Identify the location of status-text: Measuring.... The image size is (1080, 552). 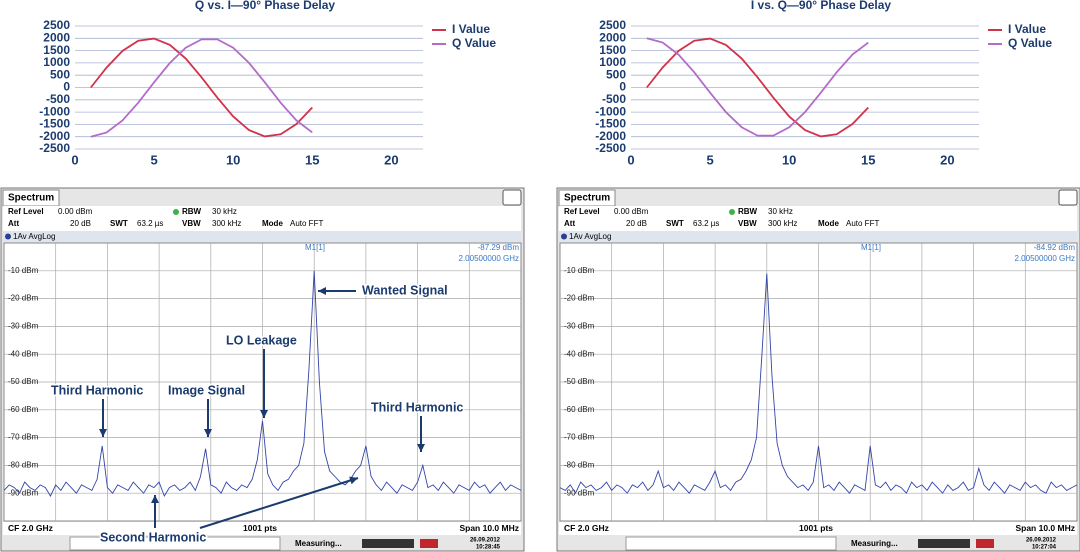
(318, 543).